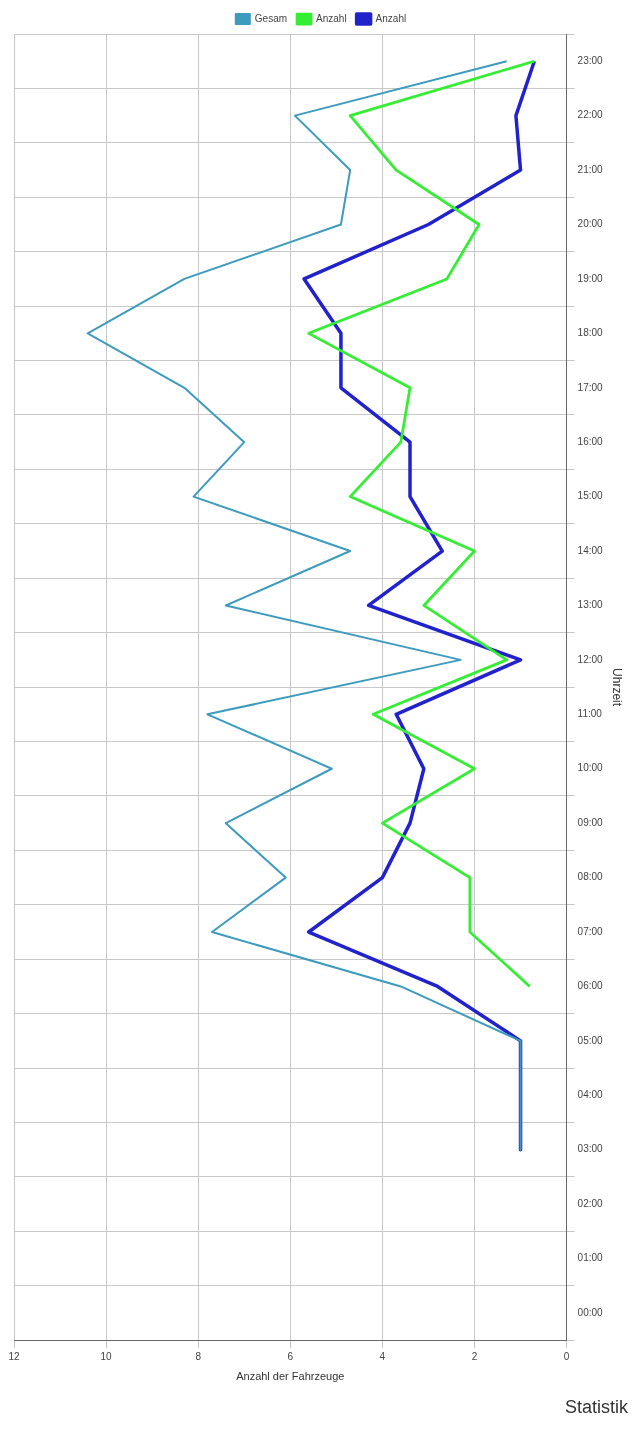 The image size is (634, 1433). Describe the element at coordinates (590, 1312) in the screenshot. I see `y-tick-label: 00:00` at that location.